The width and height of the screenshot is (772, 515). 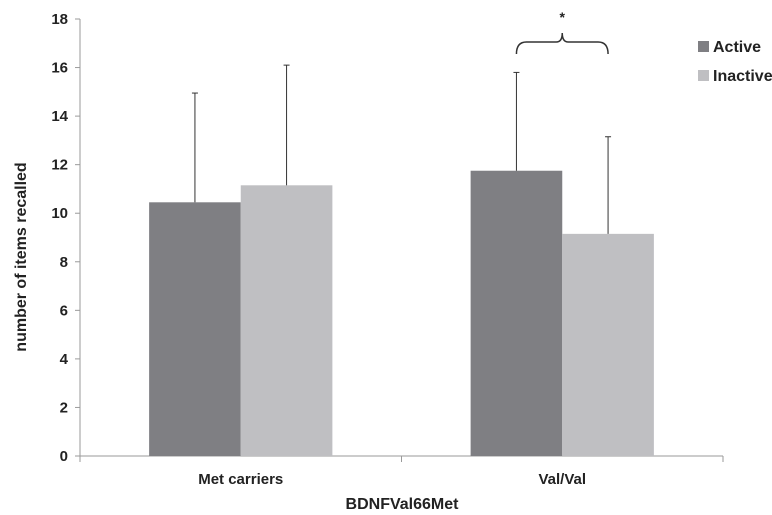 I want to click on y-tick-label: 14, so click(x=59, y=116).